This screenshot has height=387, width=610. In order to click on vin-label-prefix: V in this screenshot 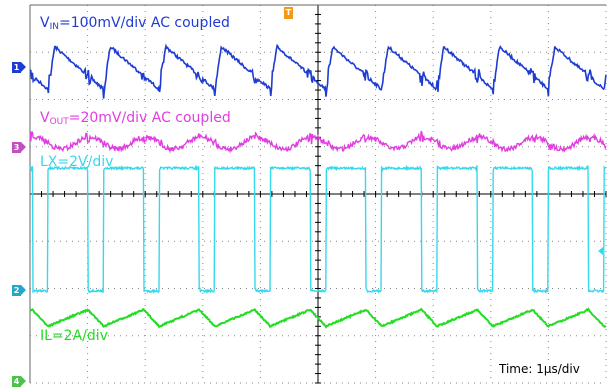, I will do `click(45, 23)`.